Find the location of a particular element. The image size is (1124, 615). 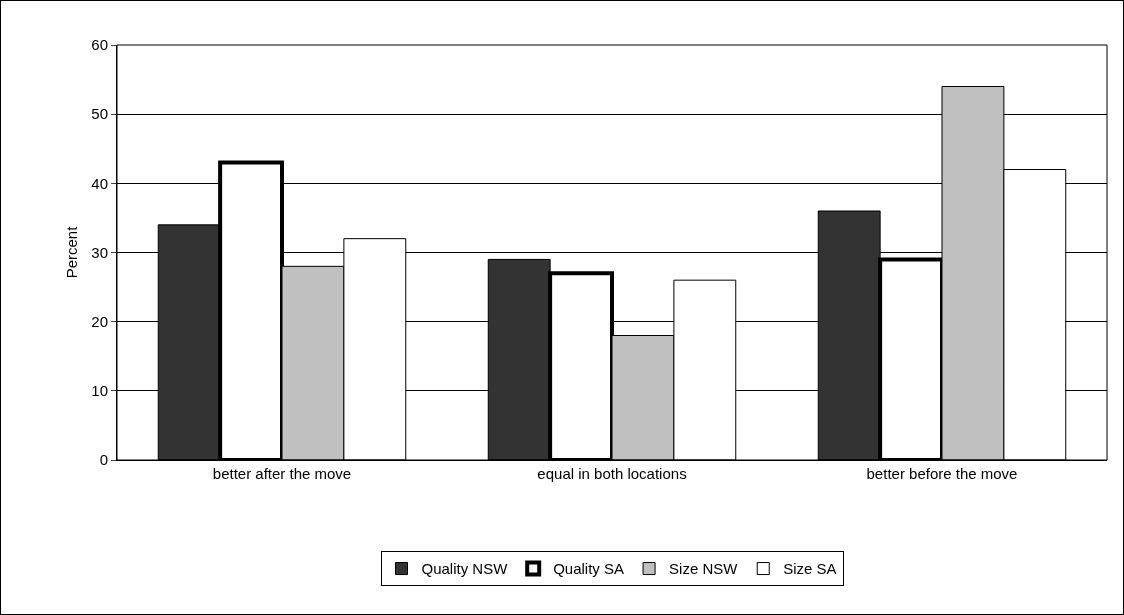

y-tick-label: 40 is located at coordinates (99, 183).